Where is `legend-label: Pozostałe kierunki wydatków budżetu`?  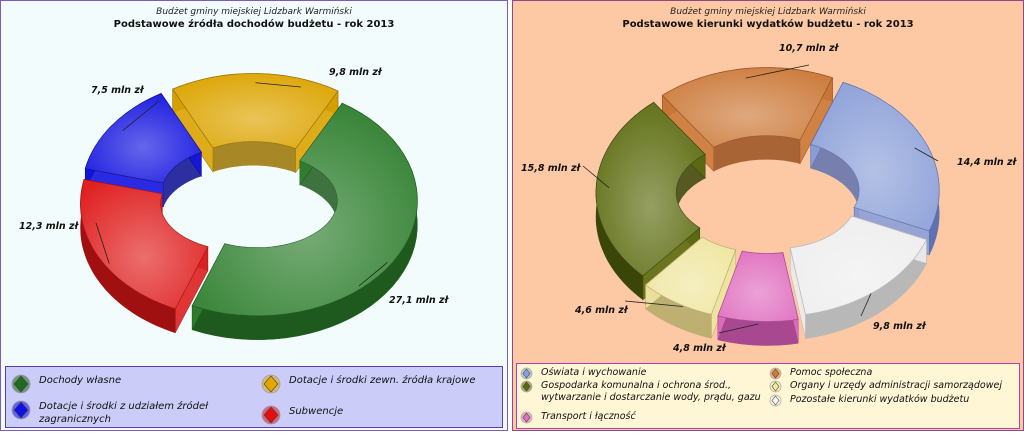
legend-label: Pozostałe kierunki wydatków budżetu is located at coordinates (880, 399).